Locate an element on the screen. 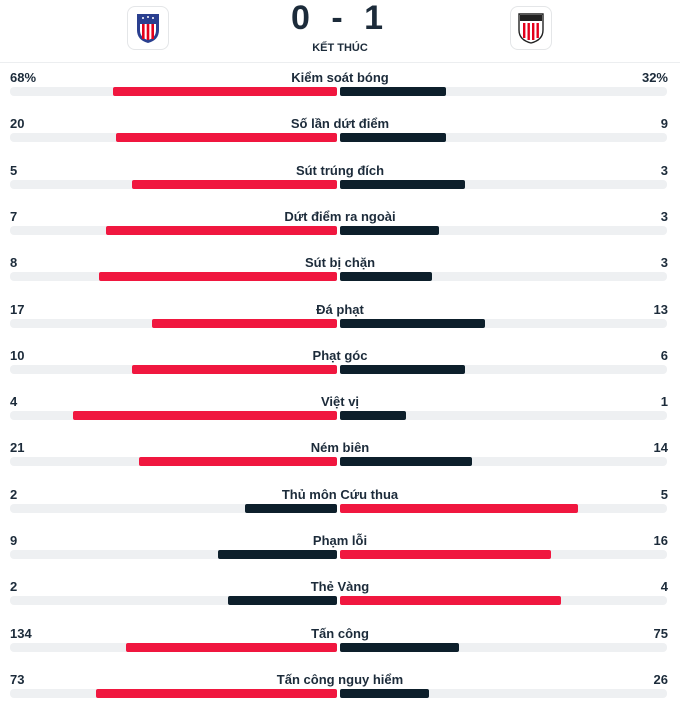 The width and height of the screenshot is (680, 712). stat-row: 2 Thẻ Vàng 4 is located at coordinates (340, 596).